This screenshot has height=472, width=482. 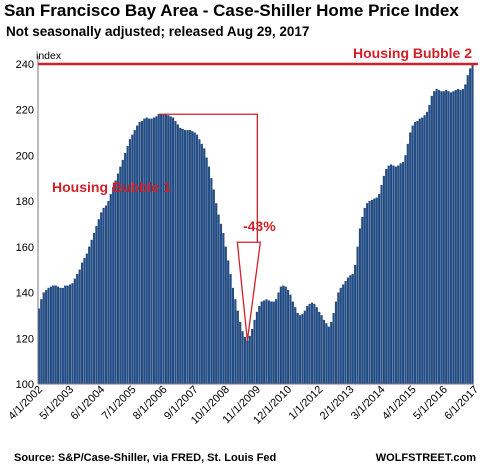 What do you see at coordinates (461, 403) in the screenshot?
I see `x-tick-label: 6/1/2017` at bounding box center [461, 403].